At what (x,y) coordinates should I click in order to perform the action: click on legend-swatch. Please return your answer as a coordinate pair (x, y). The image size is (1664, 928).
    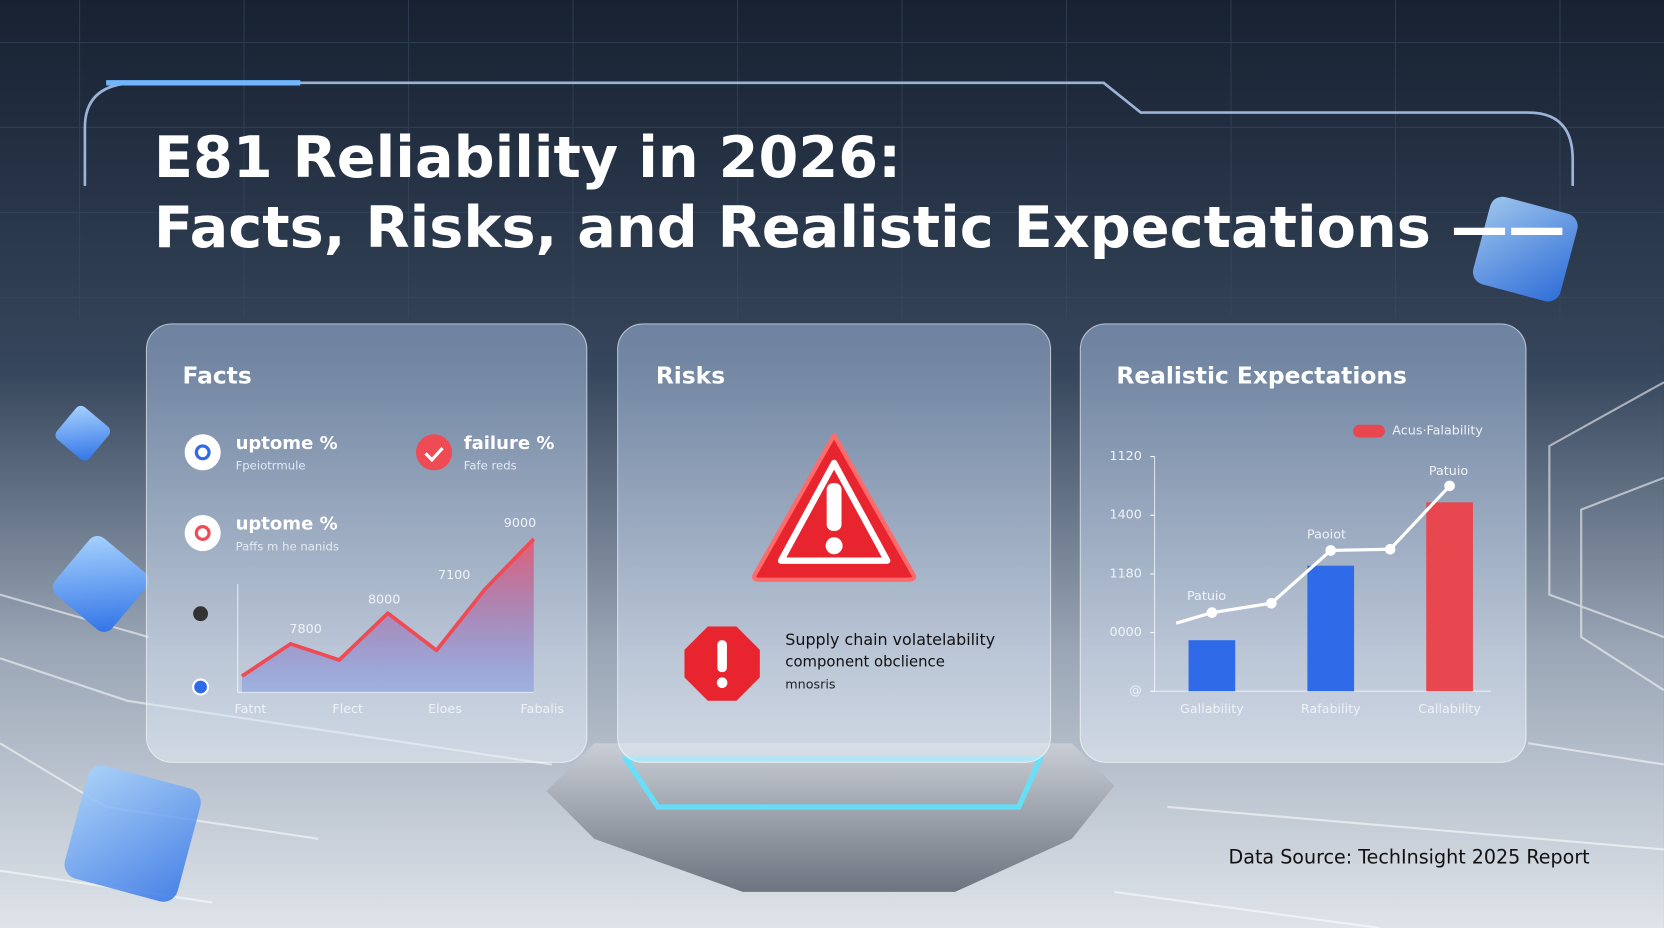
    Looking at the image, I should click on (1369, 431).